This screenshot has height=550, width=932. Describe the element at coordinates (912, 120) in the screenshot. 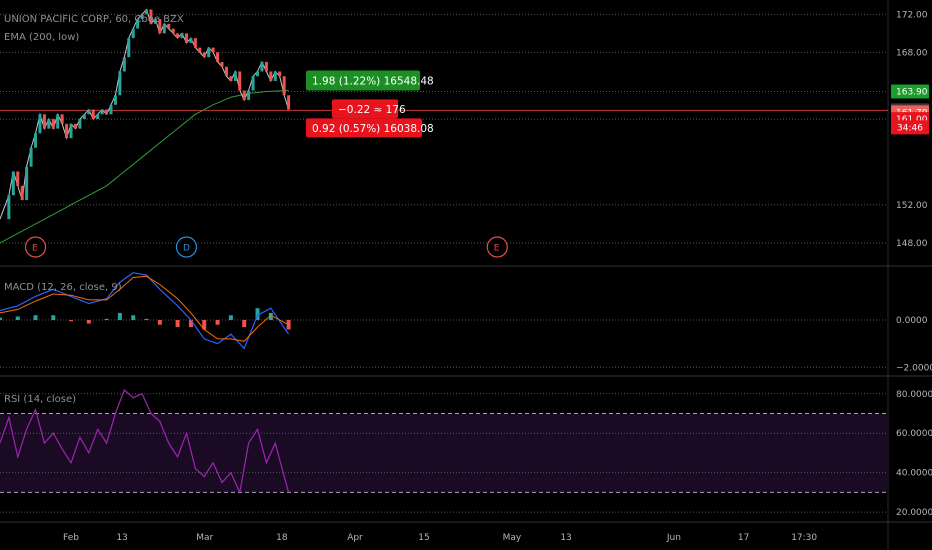

I see `price-tag-label: 161.00` at that location.